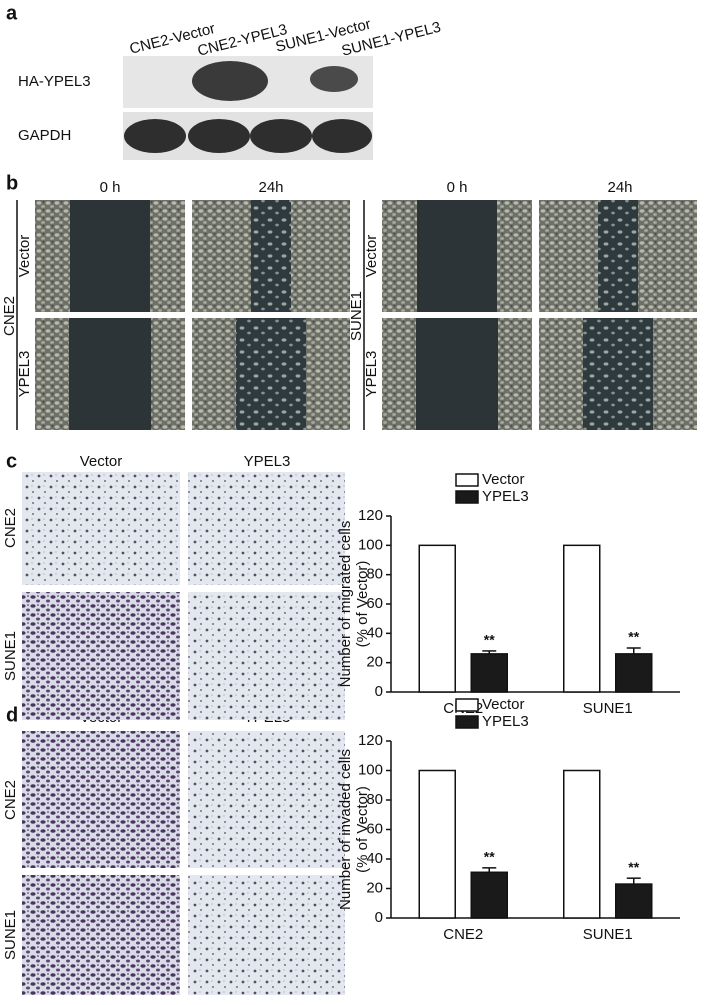  I want to click on blot-row-label: HA-YPEL3, so click(54, 81).